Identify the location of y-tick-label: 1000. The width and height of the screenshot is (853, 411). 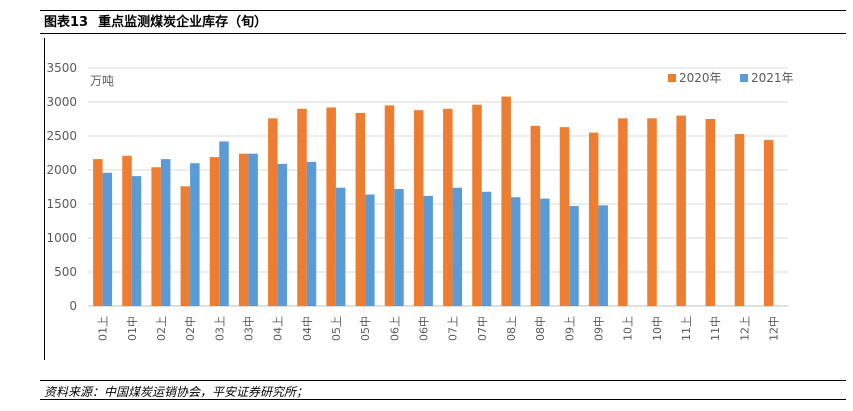
(61, 238).